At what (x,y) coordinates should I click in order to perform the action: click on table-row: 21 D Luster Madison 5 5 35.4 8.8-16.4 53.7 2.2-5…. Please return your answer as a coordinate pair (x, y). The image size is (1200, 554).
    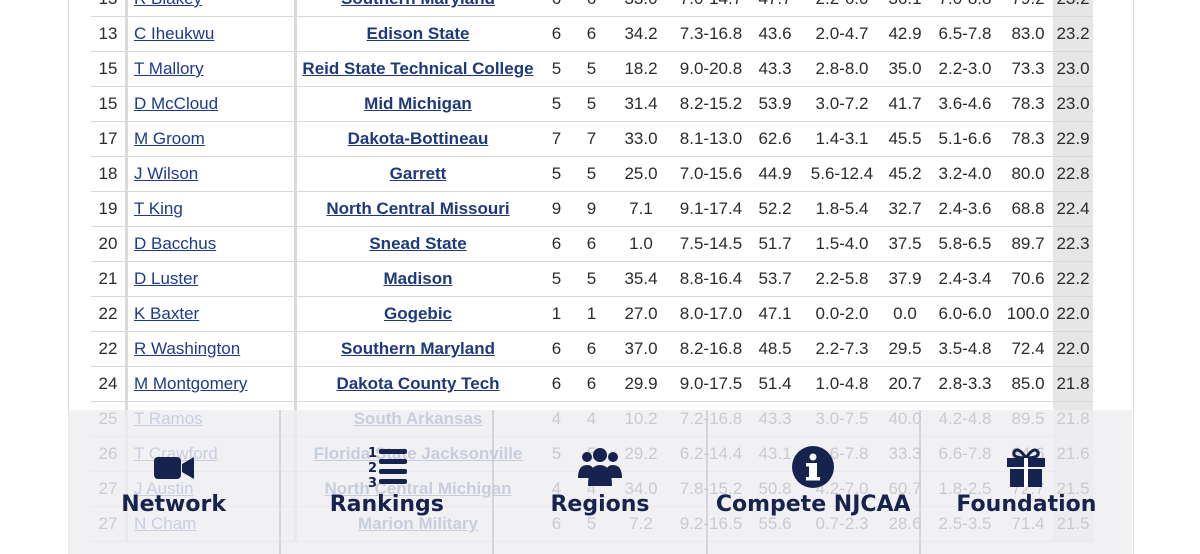
    Looking at the image, I should click on (592, 279).